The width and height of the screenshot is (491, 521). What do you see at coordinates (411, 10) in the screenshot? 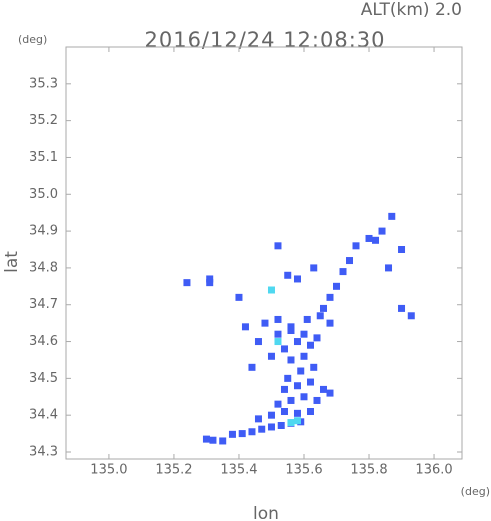
I see `chart-subtitle: ALT(km) 2.0` at bounding box center [411, 10].